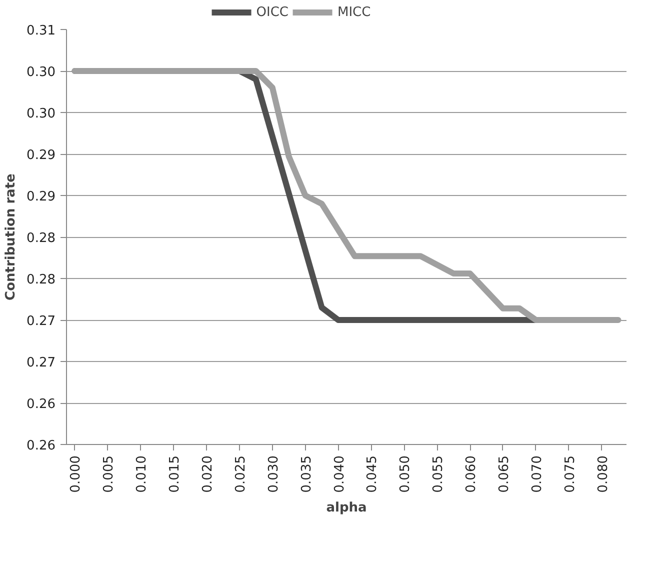 This screenshot has width=668, height=583. Describe the element at coordinates (142, 474) in the screenshot. I see `x-tick-label: 0.010` at that location.